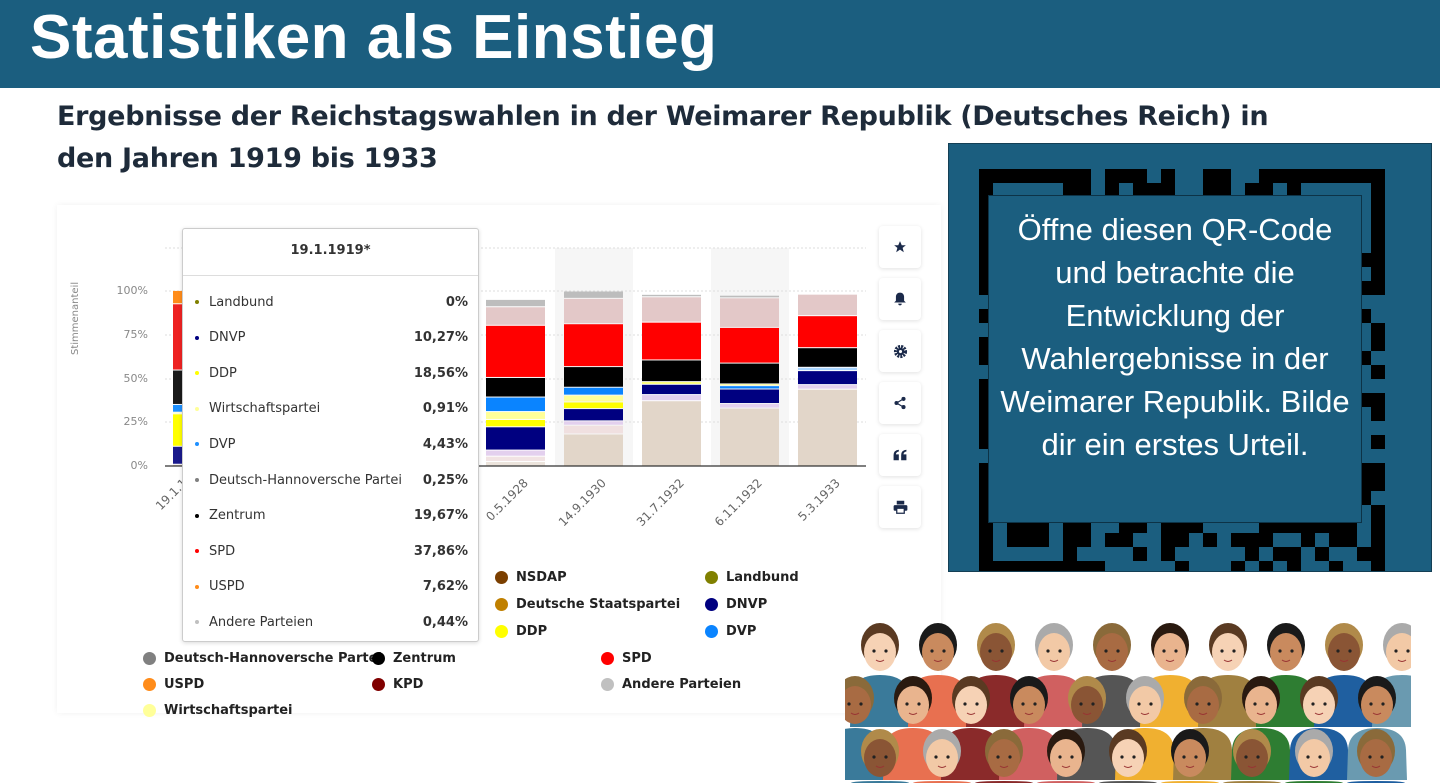  What do you see at coordinates (237, 516) in the screenshot?
I see `tooltip-series-name: Zentrum` at bounding box center [237, 516].